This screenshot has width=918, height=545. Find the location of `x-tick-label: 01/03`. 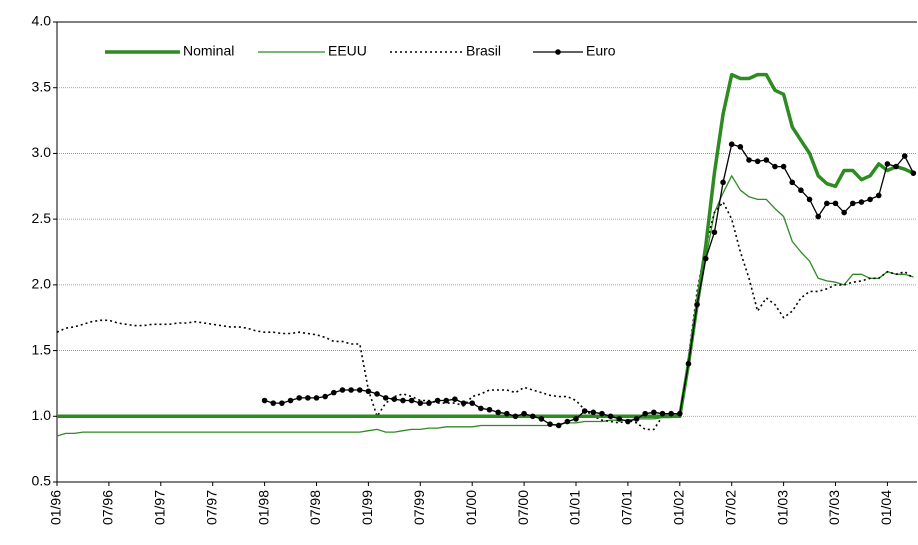

x-tick-label: 01/03 is located at coordinates (782, 507).